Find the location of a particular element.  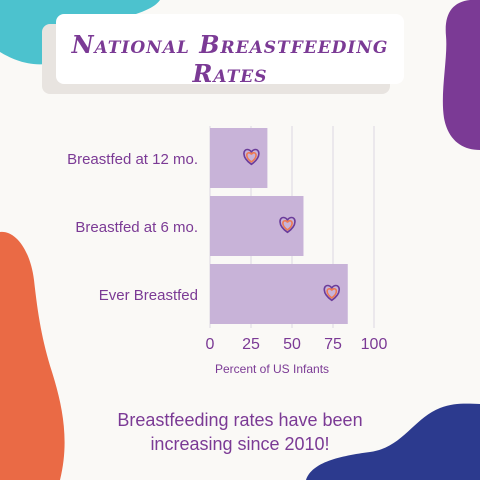

category-label: Ever Breastfed is located at coordinates (148, 295).